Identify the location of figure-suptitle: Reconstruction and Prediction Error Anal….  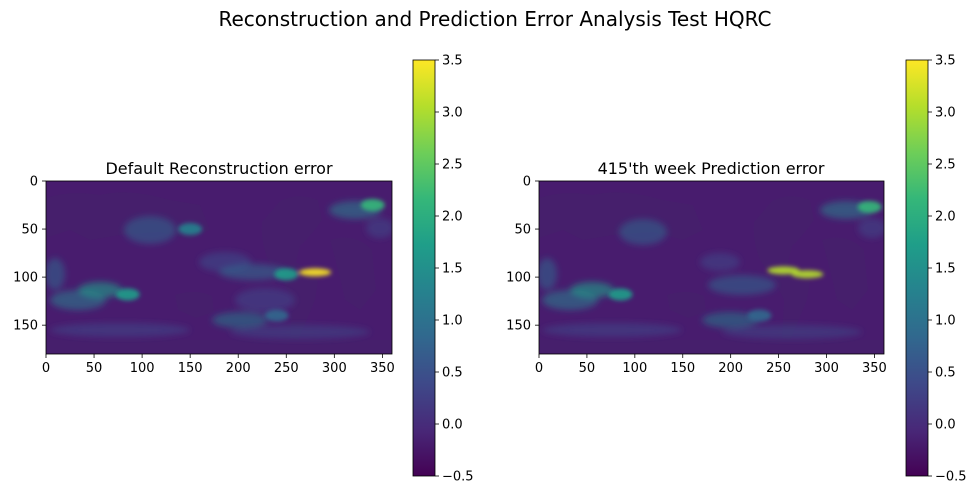
(495, 19).